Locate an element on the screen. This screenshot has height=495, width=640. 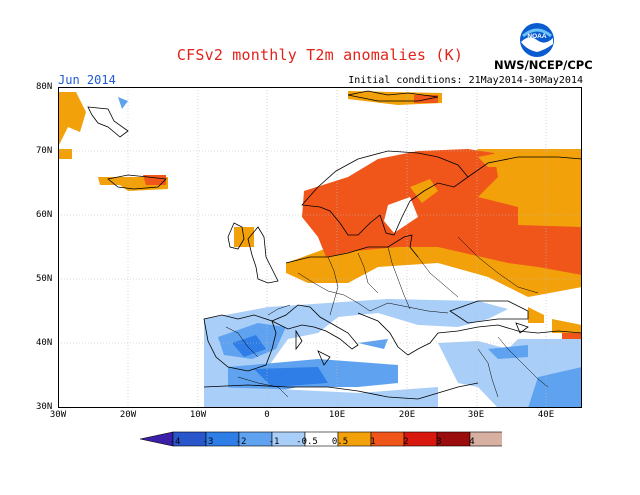
noaa-logo-text: NOAA is located at coordinates (536, 36).